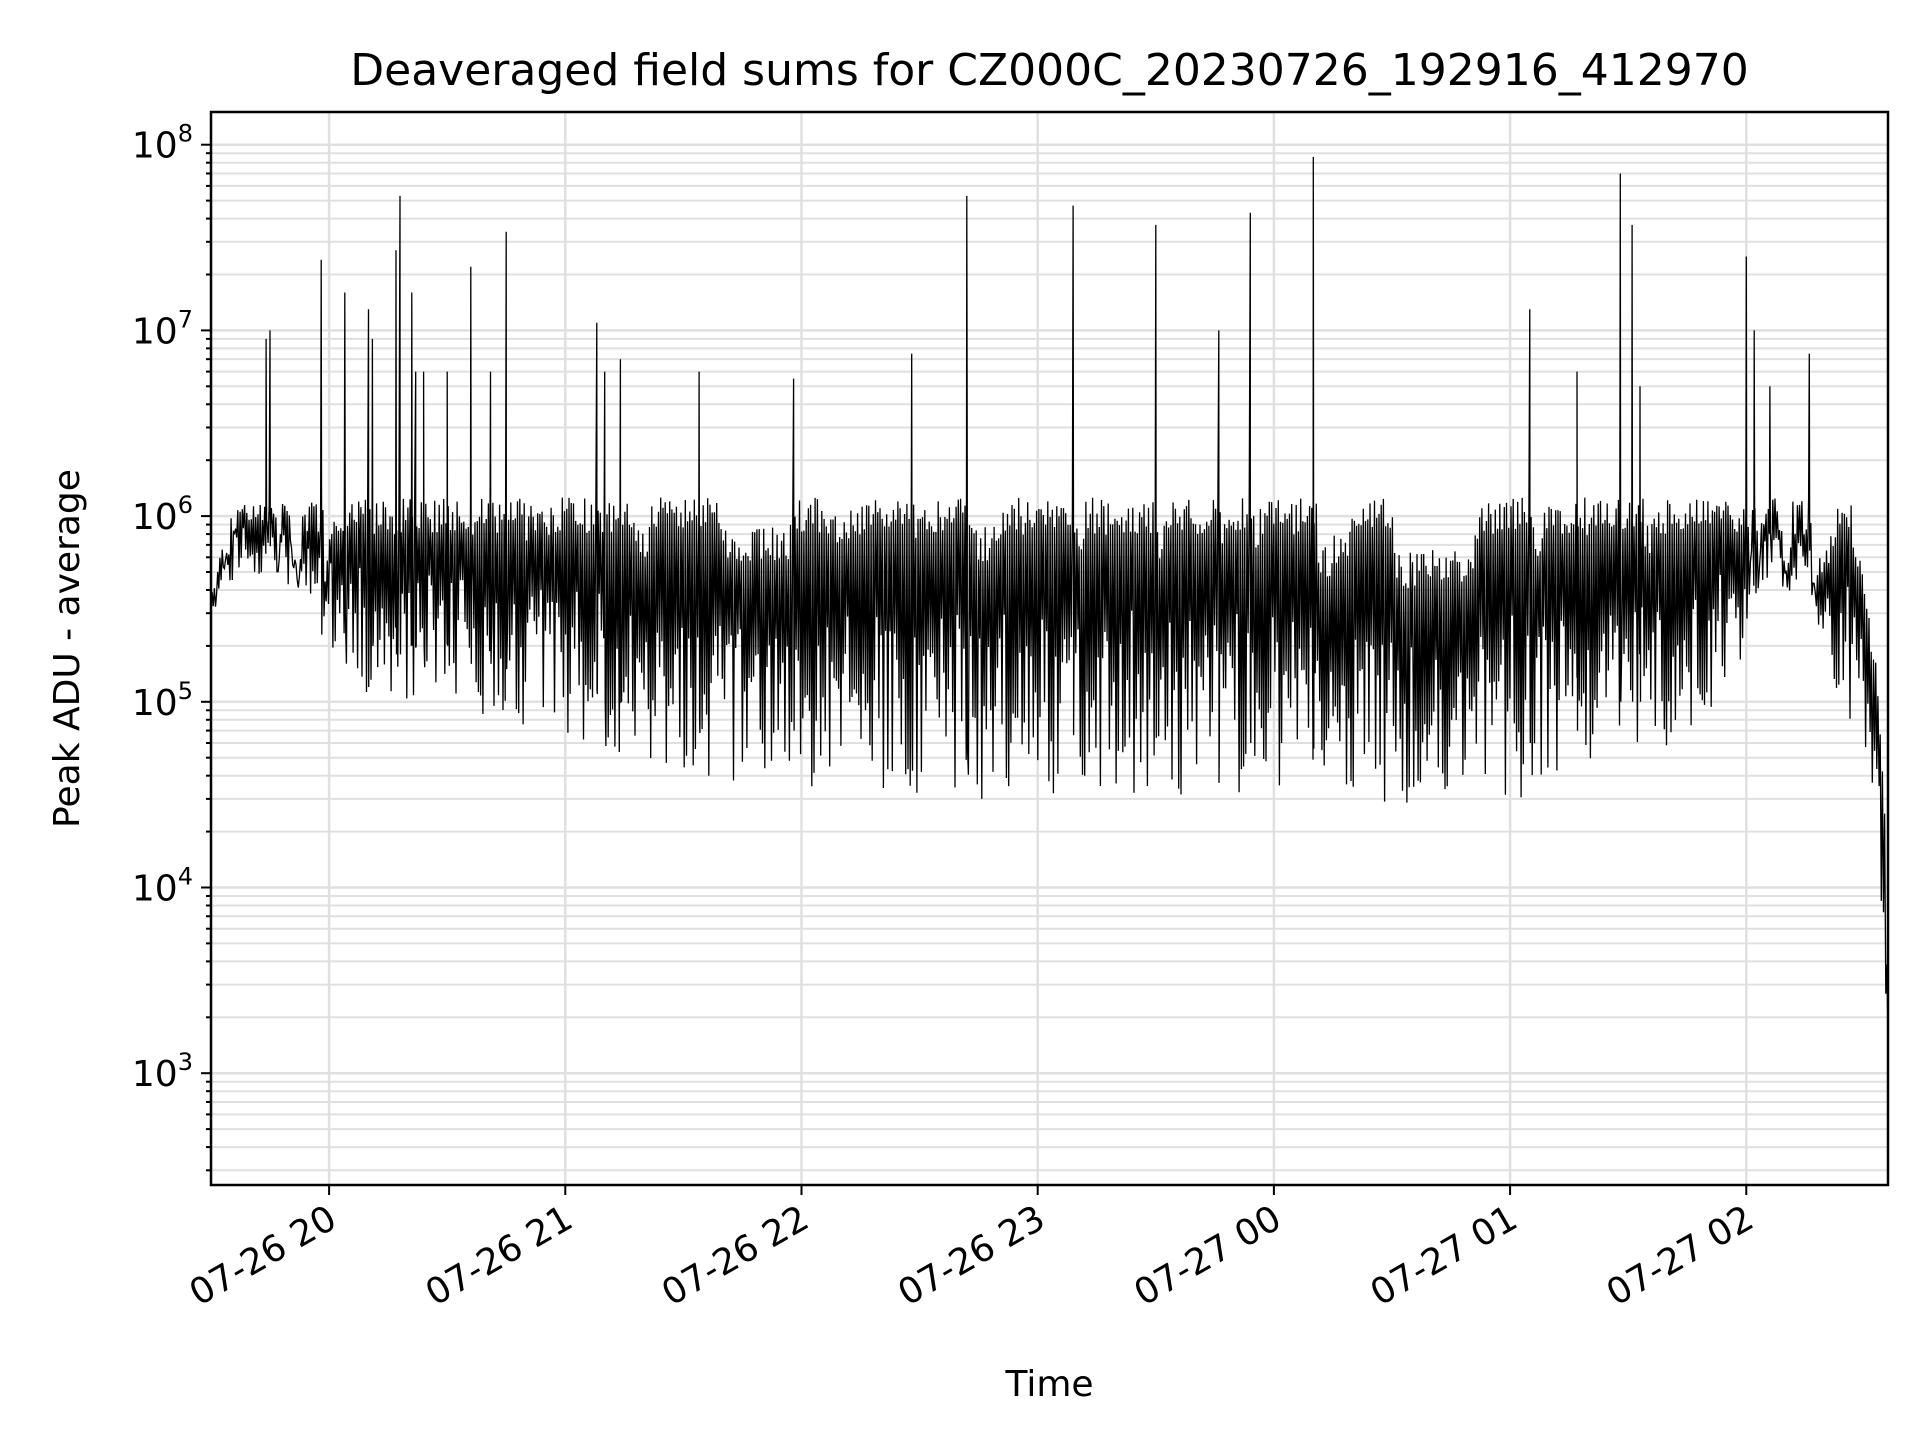 The height and width of the screenshot is (1440, 1920). What do you see at coordinates (162, 700) in the screenshot?
I see `y-tick-label: 10⁵` at bounding box center [162, 700].